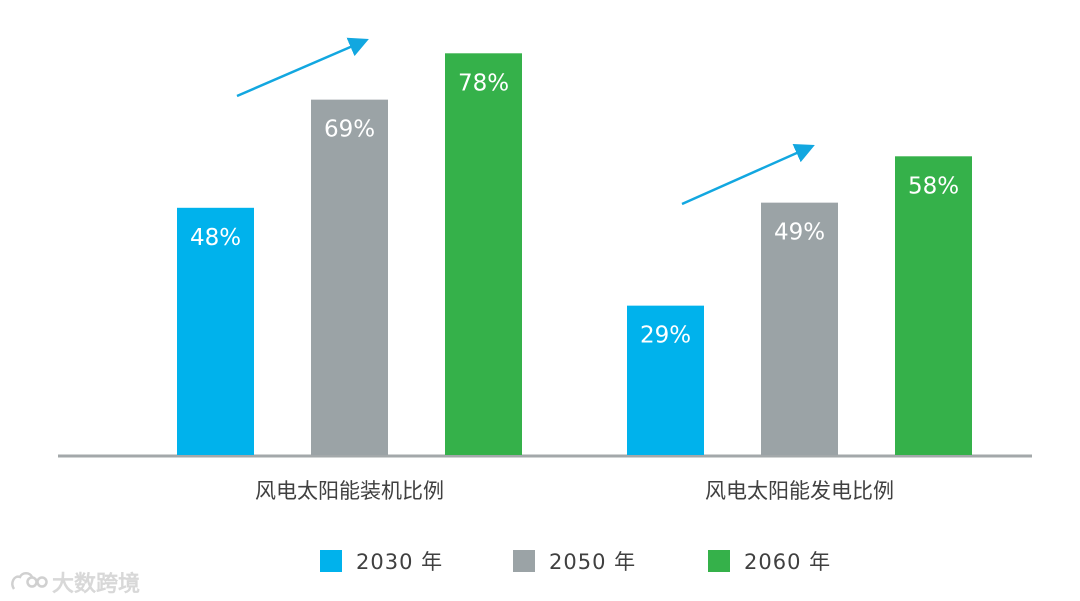 This screenshot has width=1080, height=601. What do you see at coordinates (400, 562) in the screenshot?
I see `legend-label-2030: 2030 年` at bounding box center [400, 562].